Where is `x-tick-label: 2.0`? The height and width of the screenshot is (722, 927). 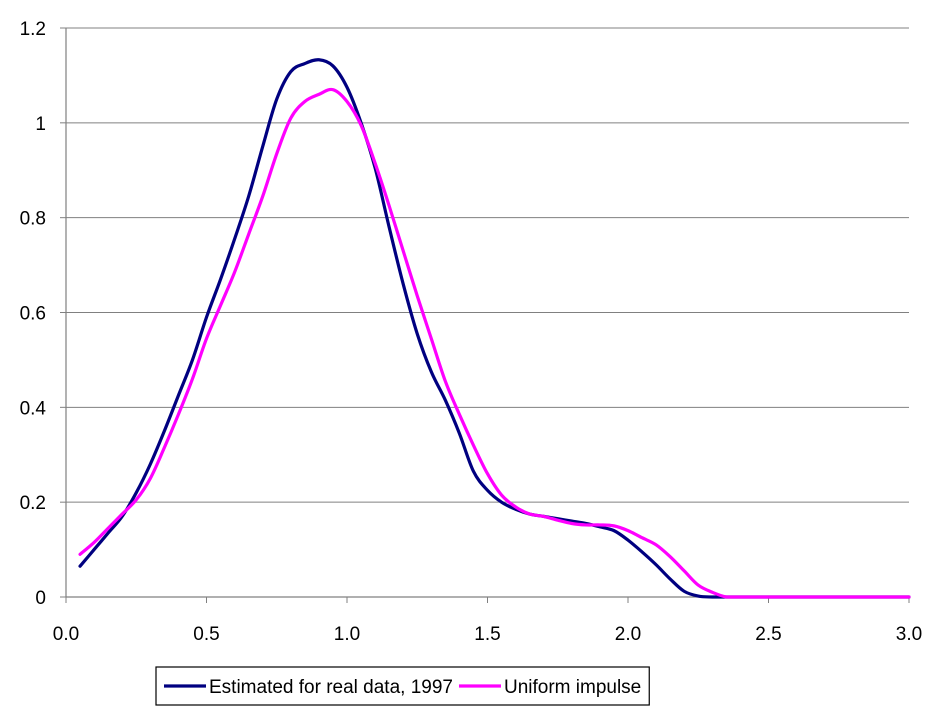
x-tick-label: 2.0 is located at coordinates (628, 634).